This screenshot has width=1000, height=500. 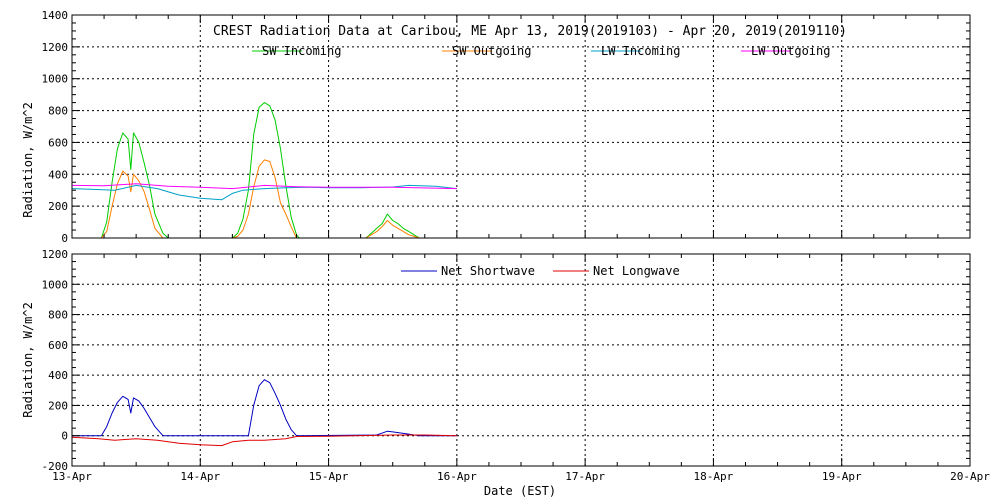 What do you see at coordinates (790, 51) in the screenshot?
I see `legend-label: LW Outgoing` at bounding box center [790, 51].